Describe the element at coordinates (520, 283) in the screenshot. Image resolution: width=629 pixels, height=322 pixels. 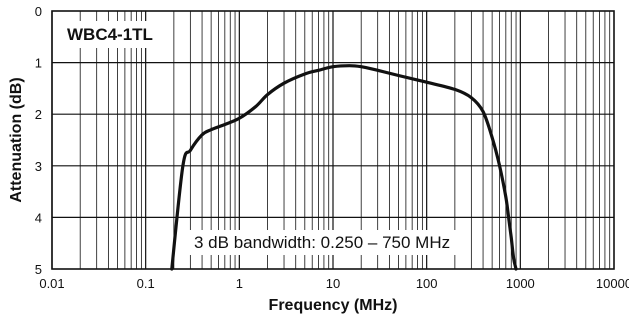
I see `x-tick-label: 1000` at that location.